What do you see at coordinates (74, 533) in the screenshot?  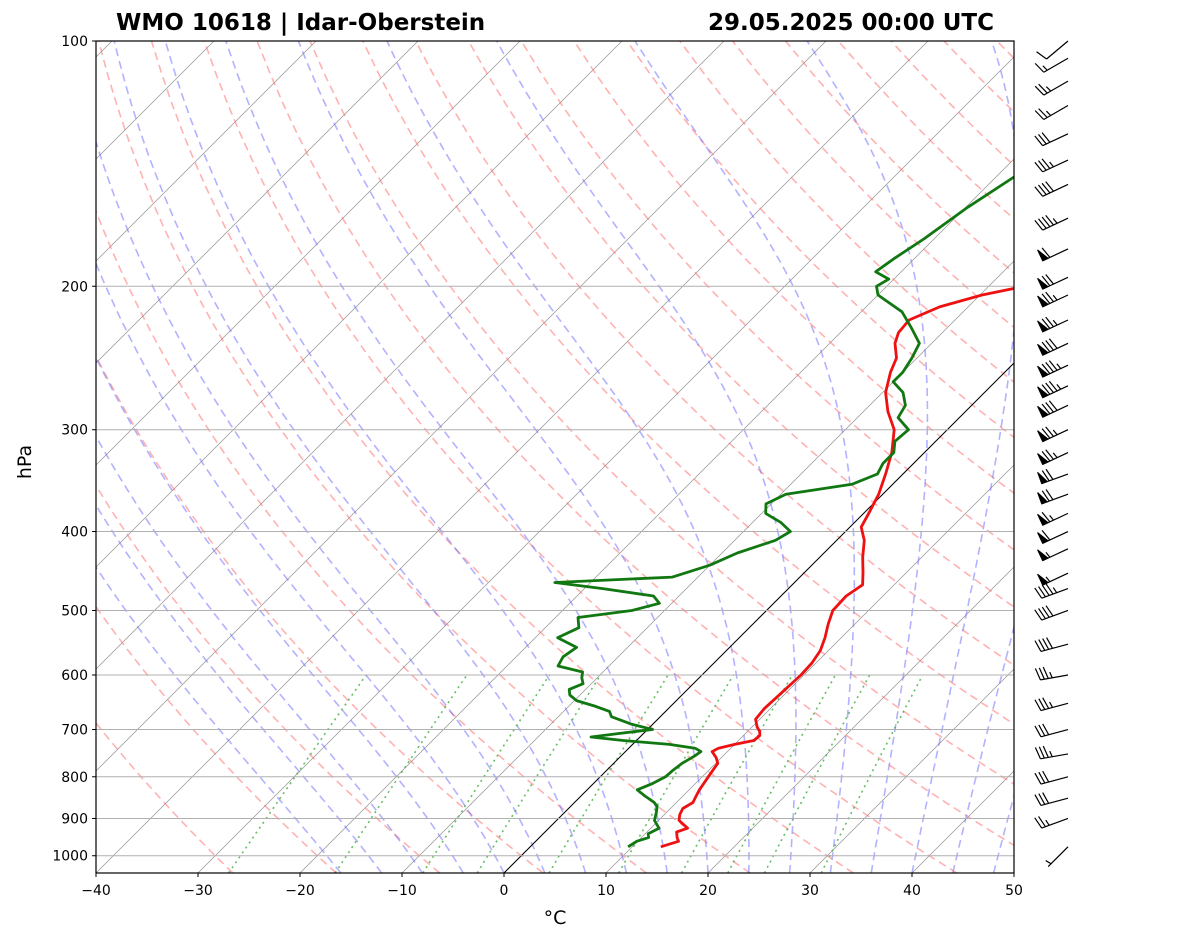 I see `y-tick-label: 400` at bounding box center [74, 533].